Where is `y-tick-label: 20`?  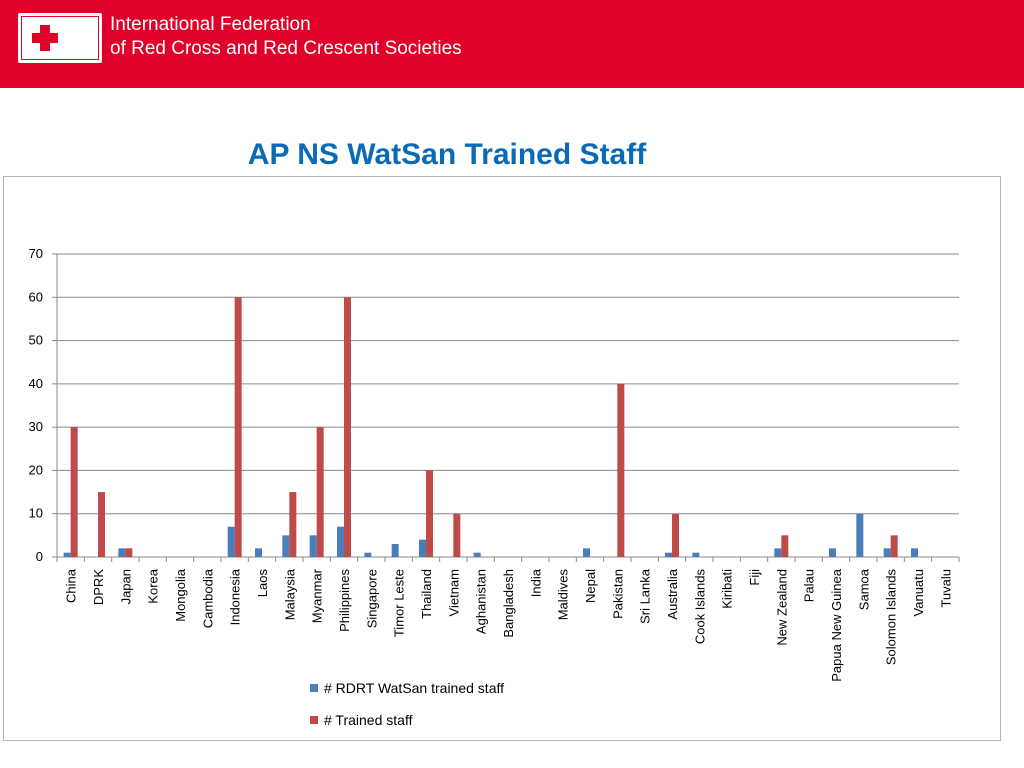
y-tick-label: 20 is located at coordinates (36, 469).